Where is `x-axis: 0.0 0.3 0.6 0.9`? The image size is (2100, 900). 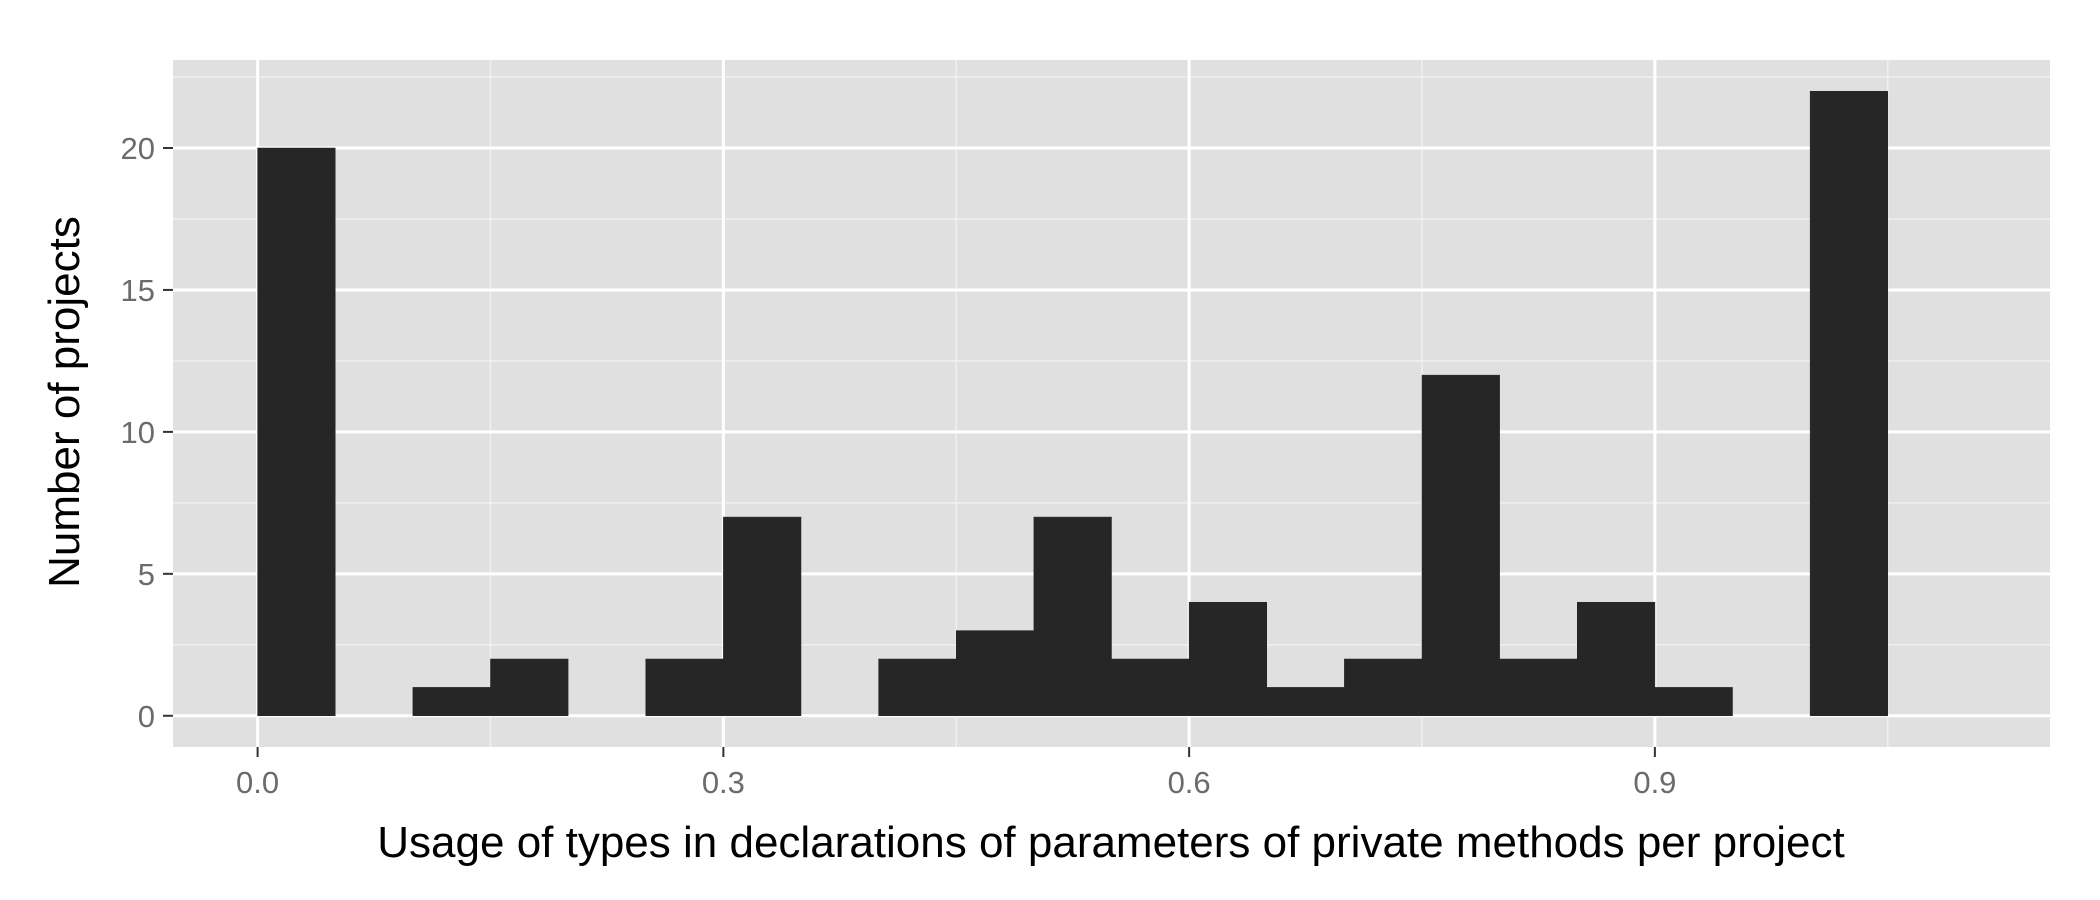 x-axis: 0.0 0.3 0.6 0.9 is located at coordinates (956, 773).